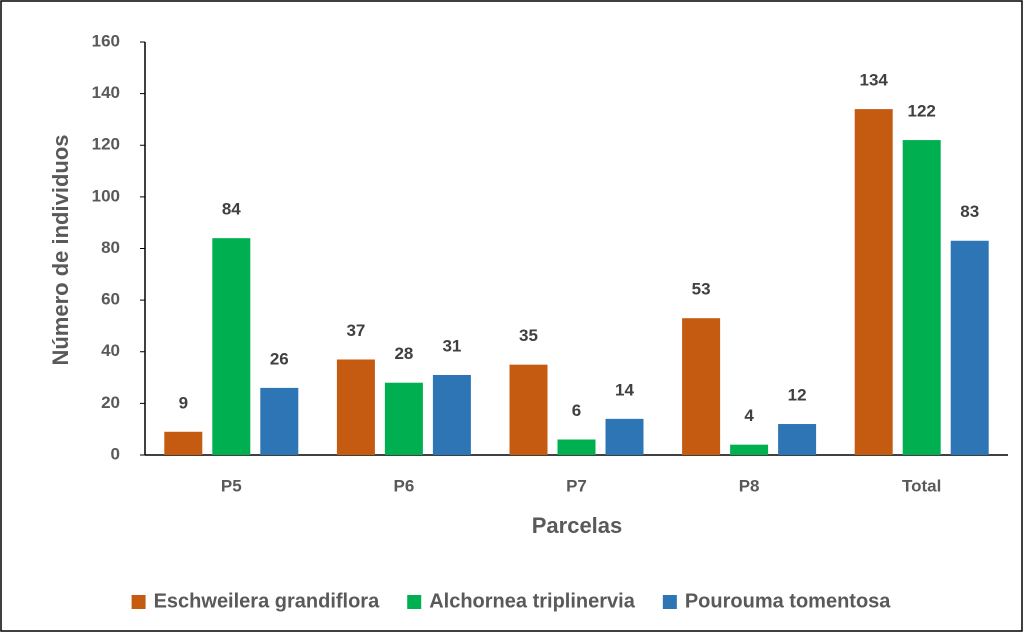  What do you see at coordinates (969, 211) in the screenshot?
I see `data-label: 83` at bounding box center [969, 211].